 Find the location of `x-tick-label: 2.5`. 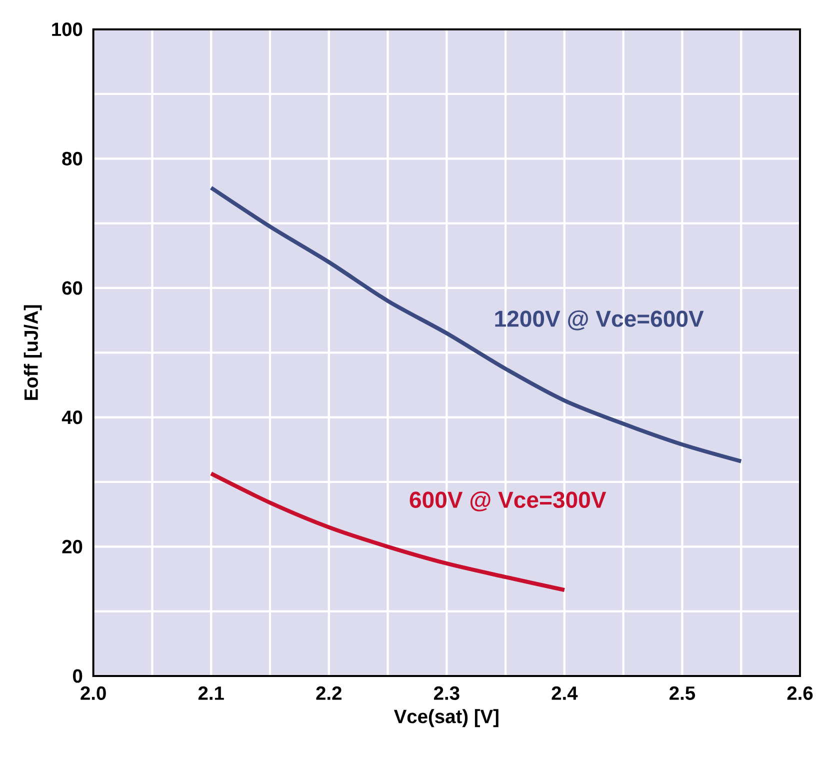

x-tick-label: 2.5 is located at coordinates (683, 693).